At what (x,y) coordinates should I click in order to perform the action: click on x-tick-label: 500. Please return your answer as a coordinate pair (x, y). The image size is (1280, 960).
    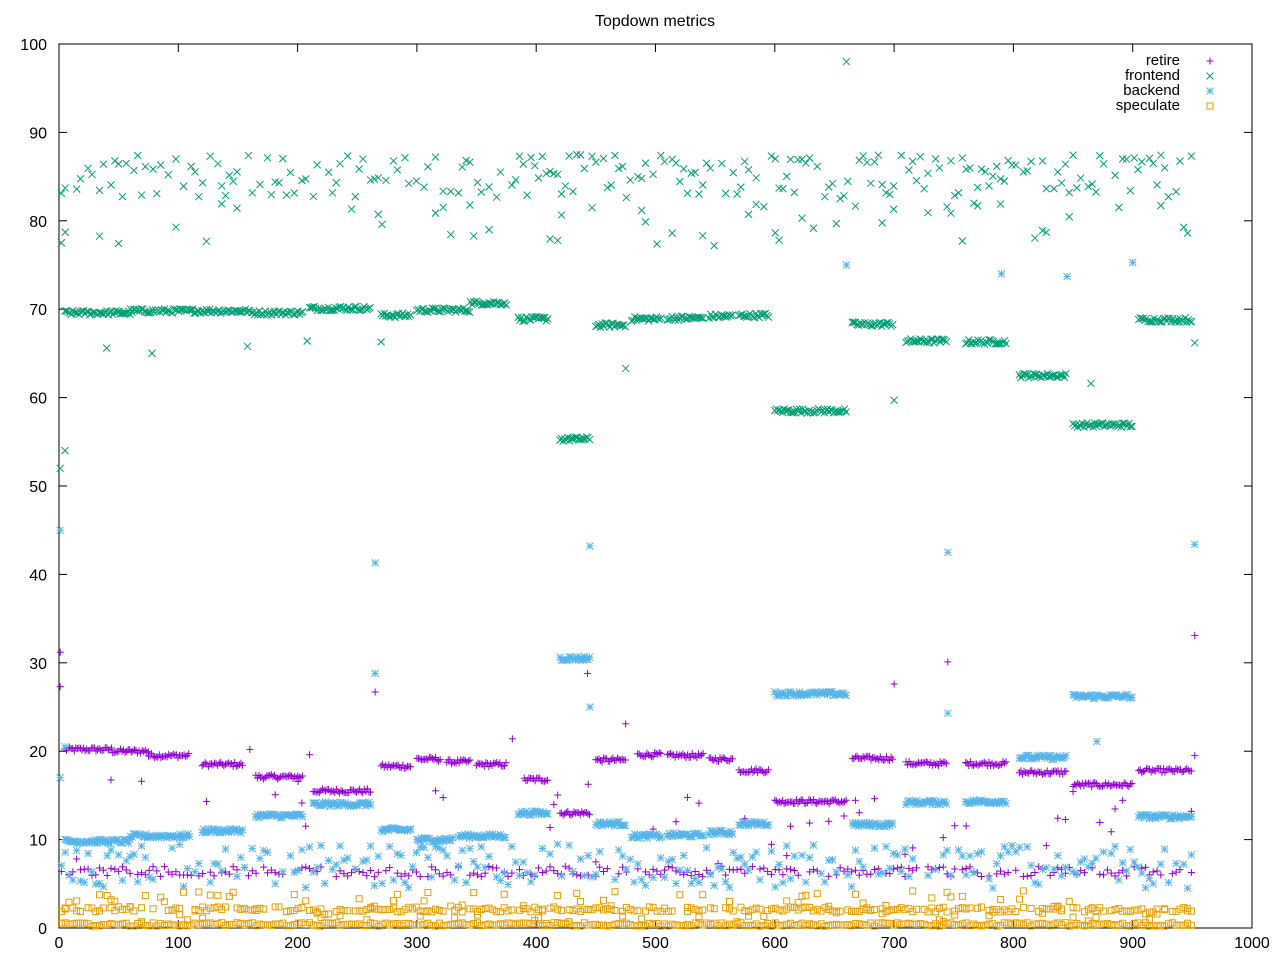
    Looking at the image, I should click on (655, 943).